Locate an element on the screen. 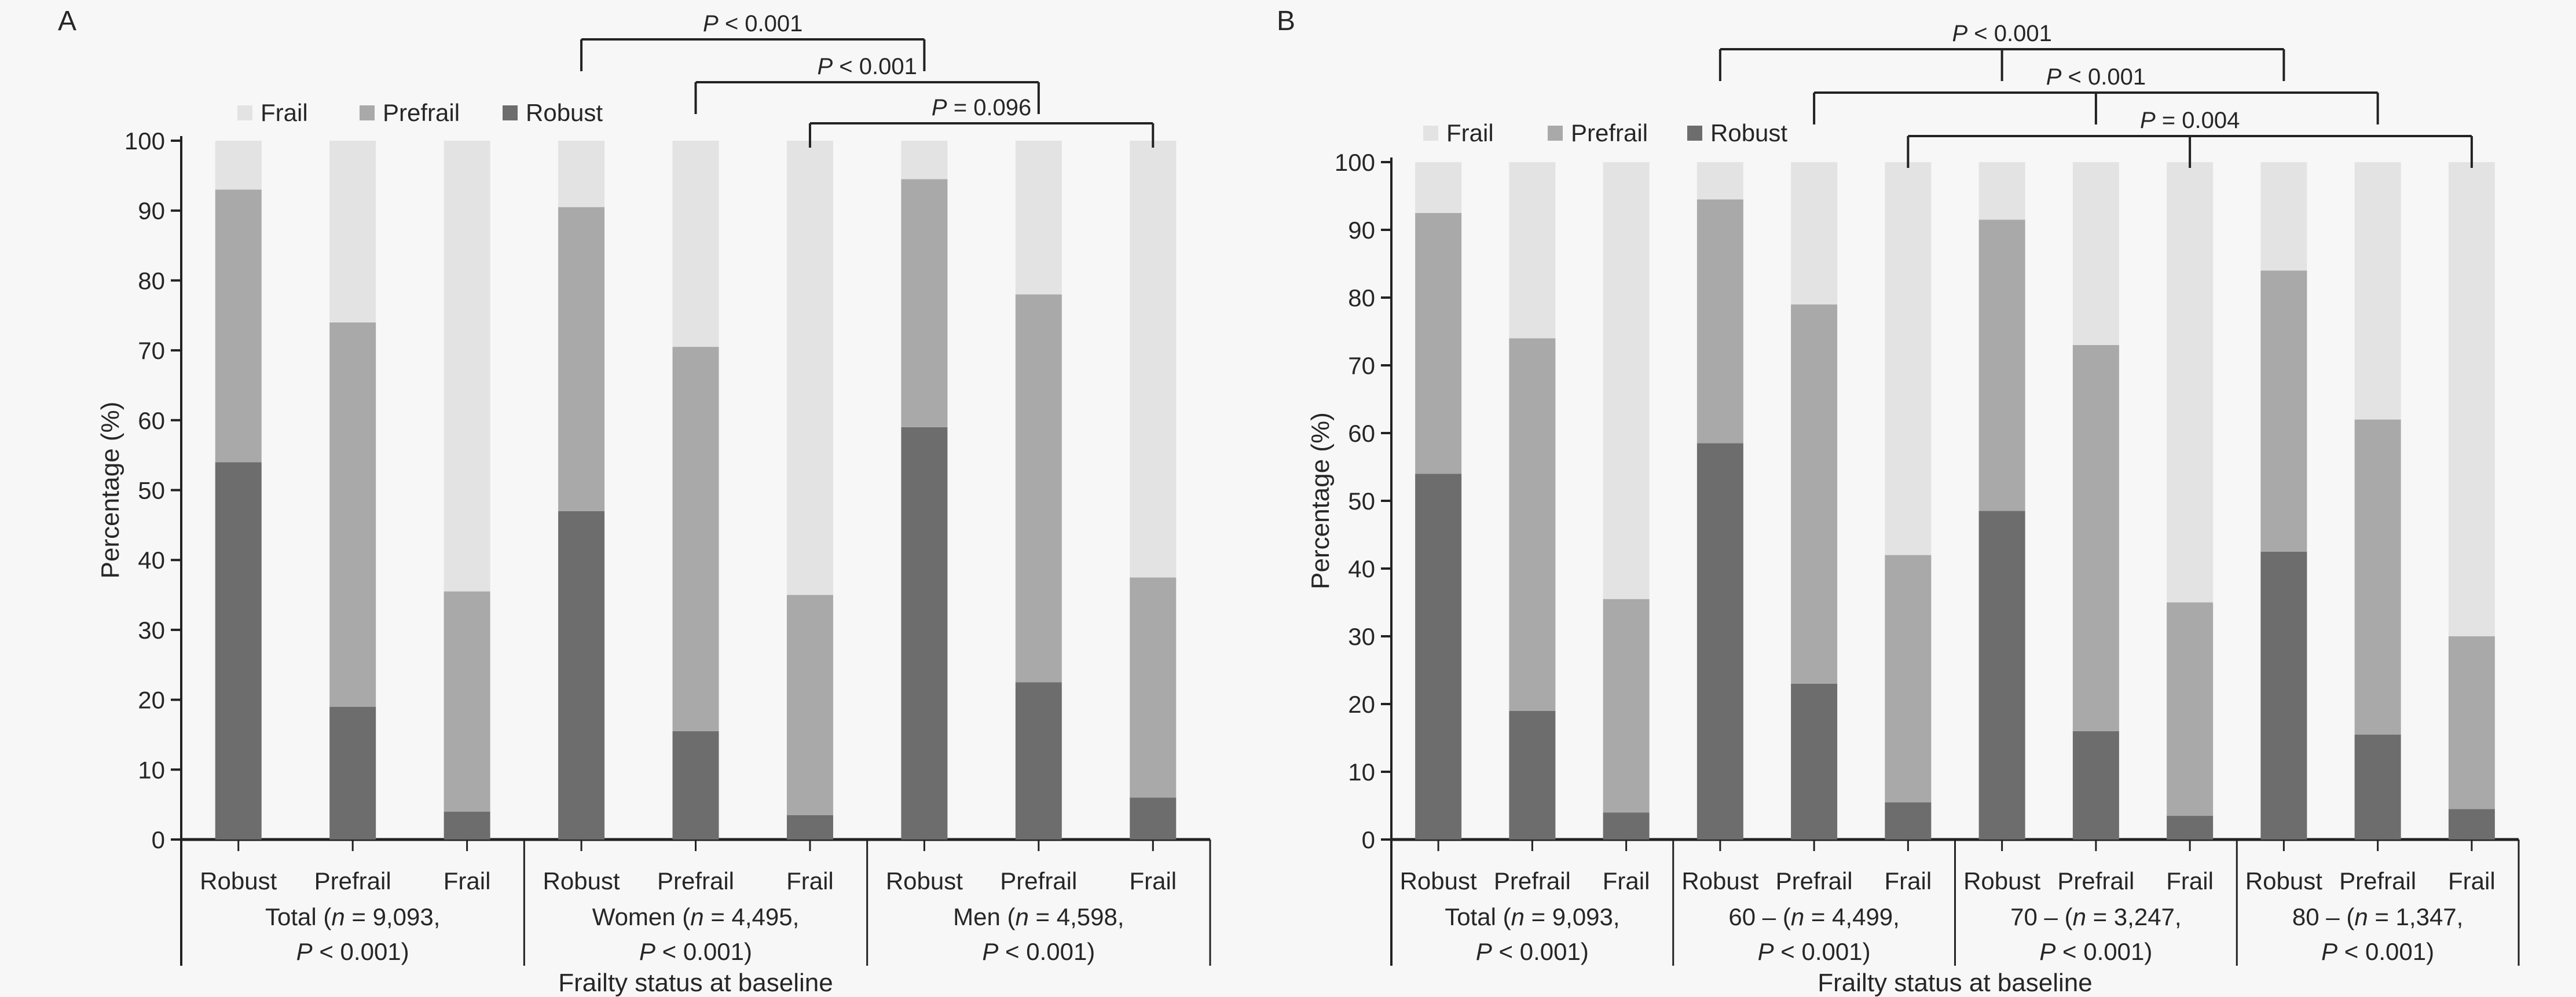  group-label-line1: Men (n = 4,598, is located at coordinates (1038, 916).